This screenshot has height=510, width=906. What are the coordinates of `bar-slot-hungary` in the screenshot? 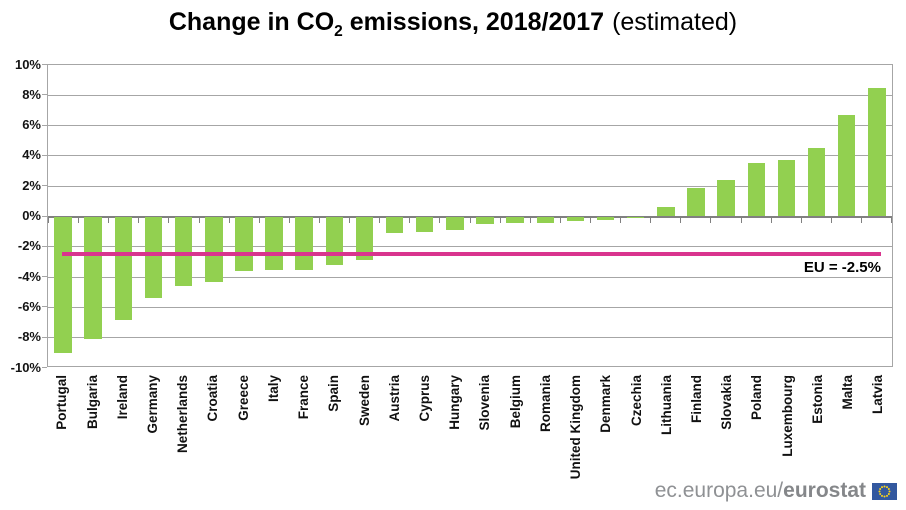 It's located at (455, 215).